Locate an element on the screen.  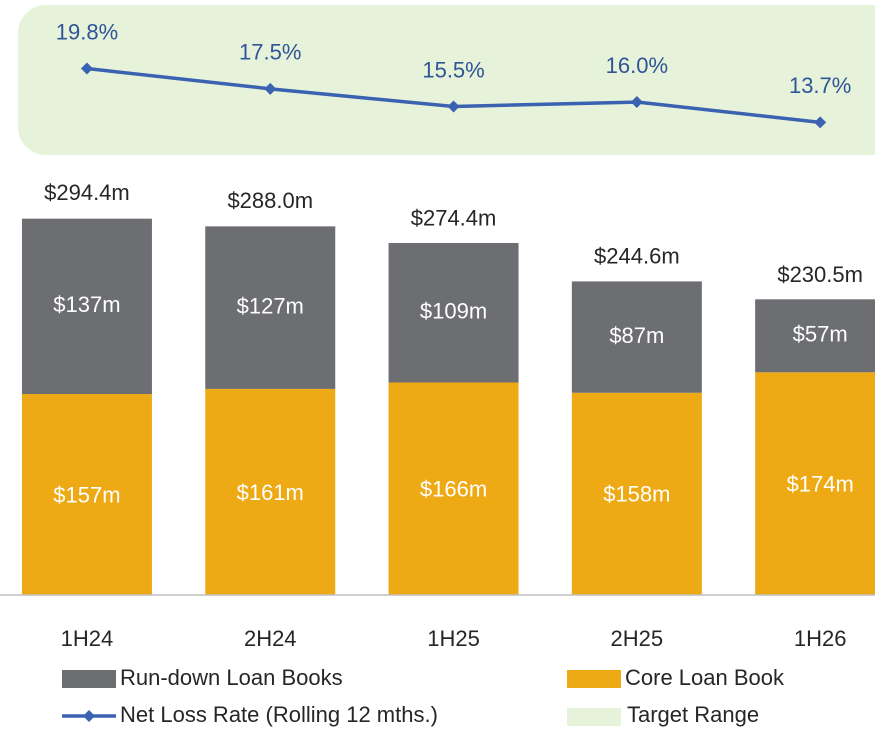
line-value-label: 16.0% is located at coordinates (637, 65).